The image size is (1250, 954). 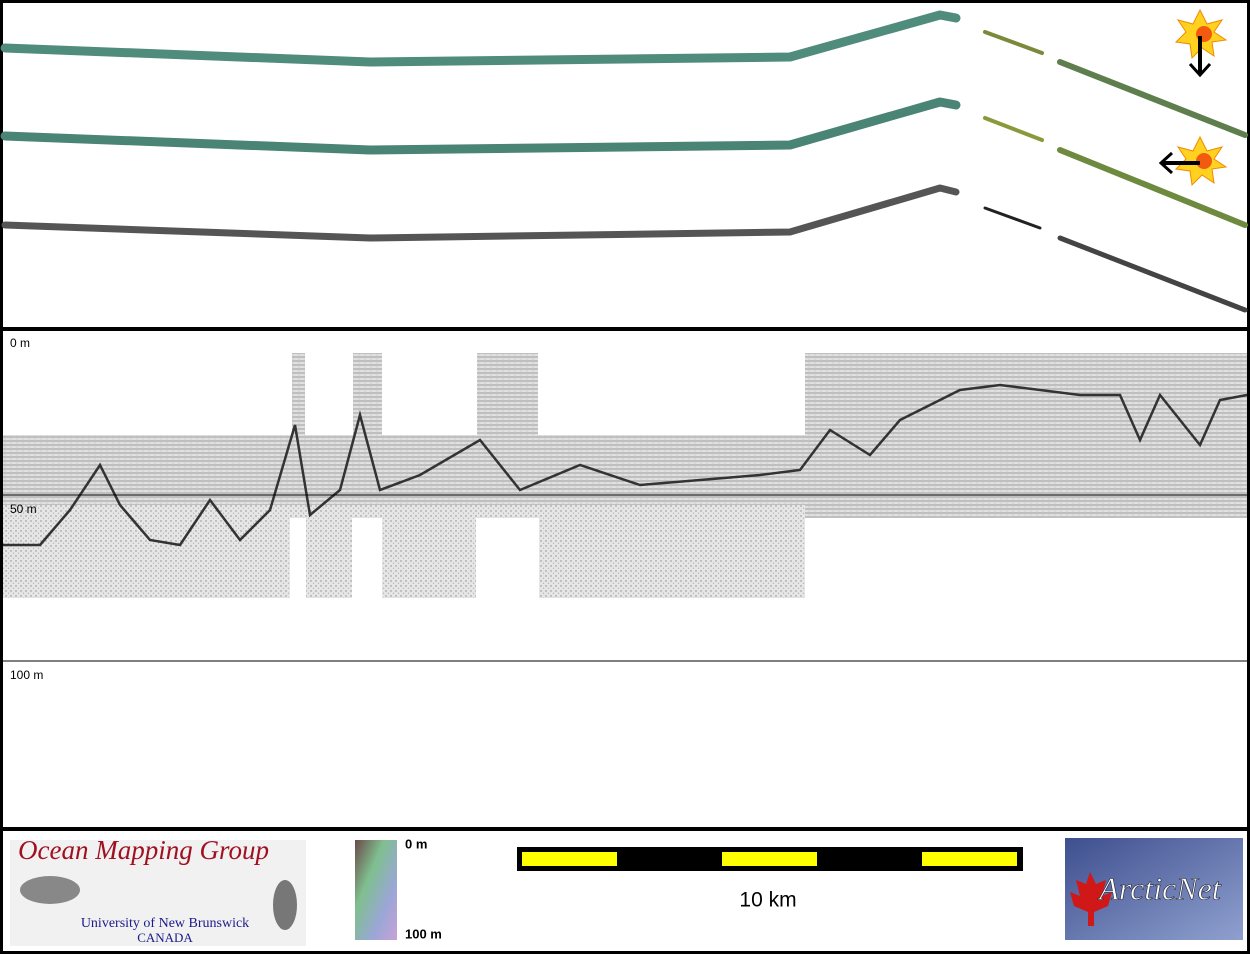 I want to click on logo-text: CANADA, so click(x=165, y=937).